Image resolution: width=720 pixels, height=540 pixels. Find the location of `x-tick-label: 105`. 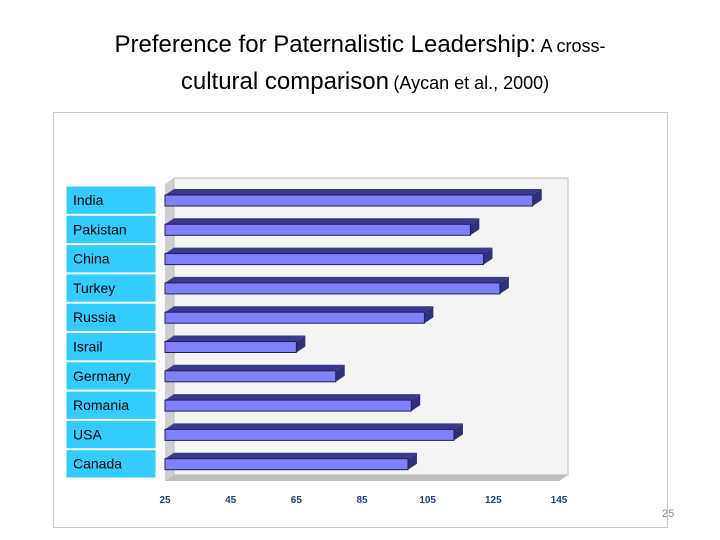

x-tick-label: 105 is located at coordinates (427, 500).